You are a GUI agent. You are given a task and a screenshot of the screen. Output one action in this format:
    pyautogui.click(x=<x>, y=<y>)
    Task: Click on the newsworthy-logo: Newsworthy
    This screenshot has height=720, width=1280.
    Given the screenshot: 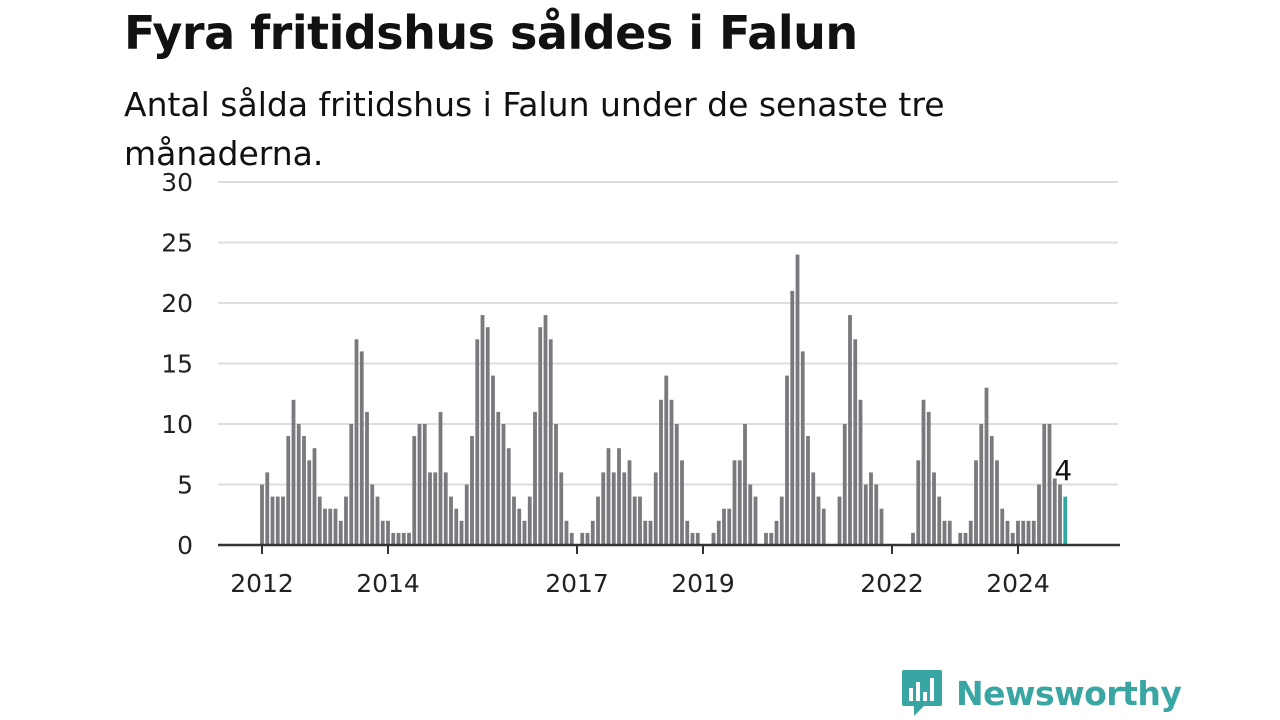 What is the action you would take?
    pyautogui.click(x=1041, y=693)
    